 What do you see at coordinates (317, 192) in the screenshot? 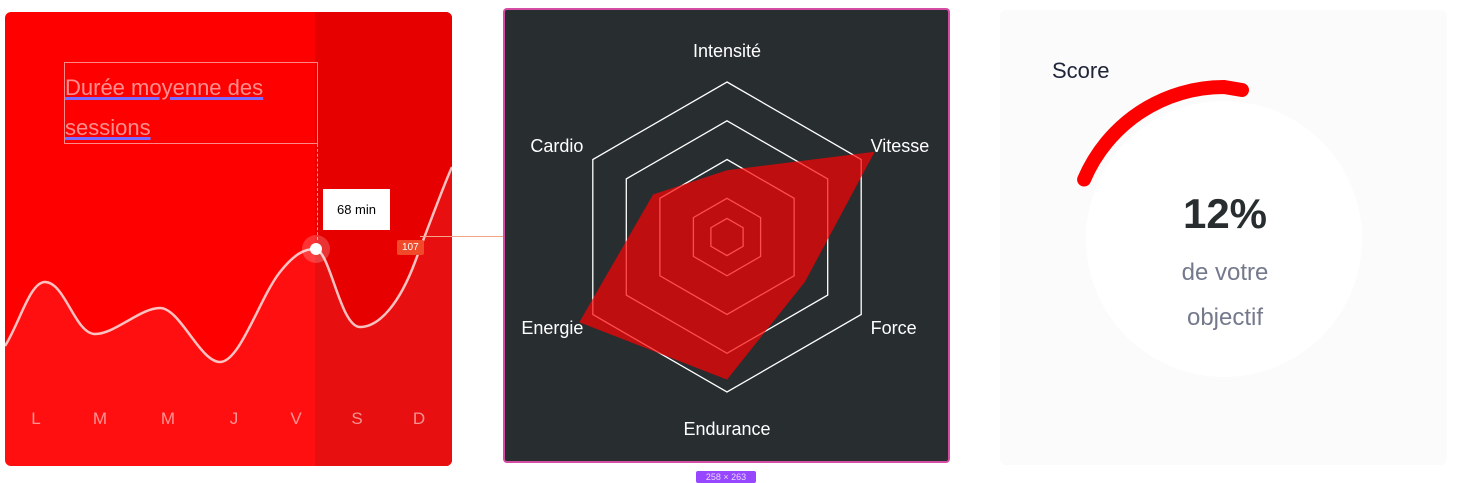
I see `tooltip-guide-line` at bounding box center [317, 192].